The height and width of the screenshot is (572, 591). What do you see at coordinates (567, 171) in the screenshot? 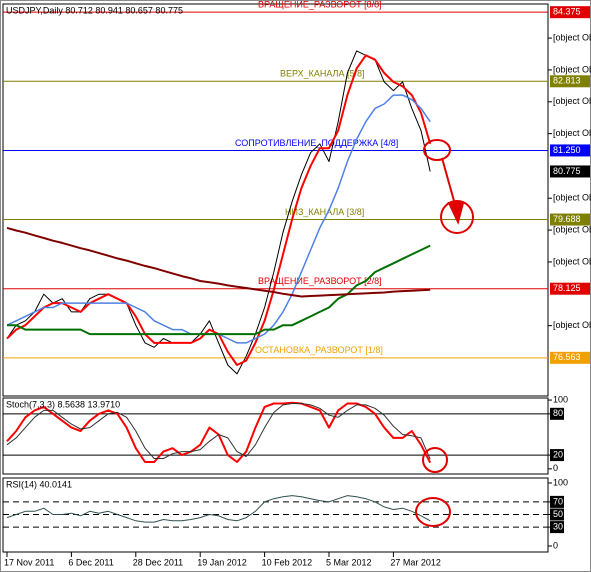
I see `current-price-label: 80.775` at bounding box center [567, 171].